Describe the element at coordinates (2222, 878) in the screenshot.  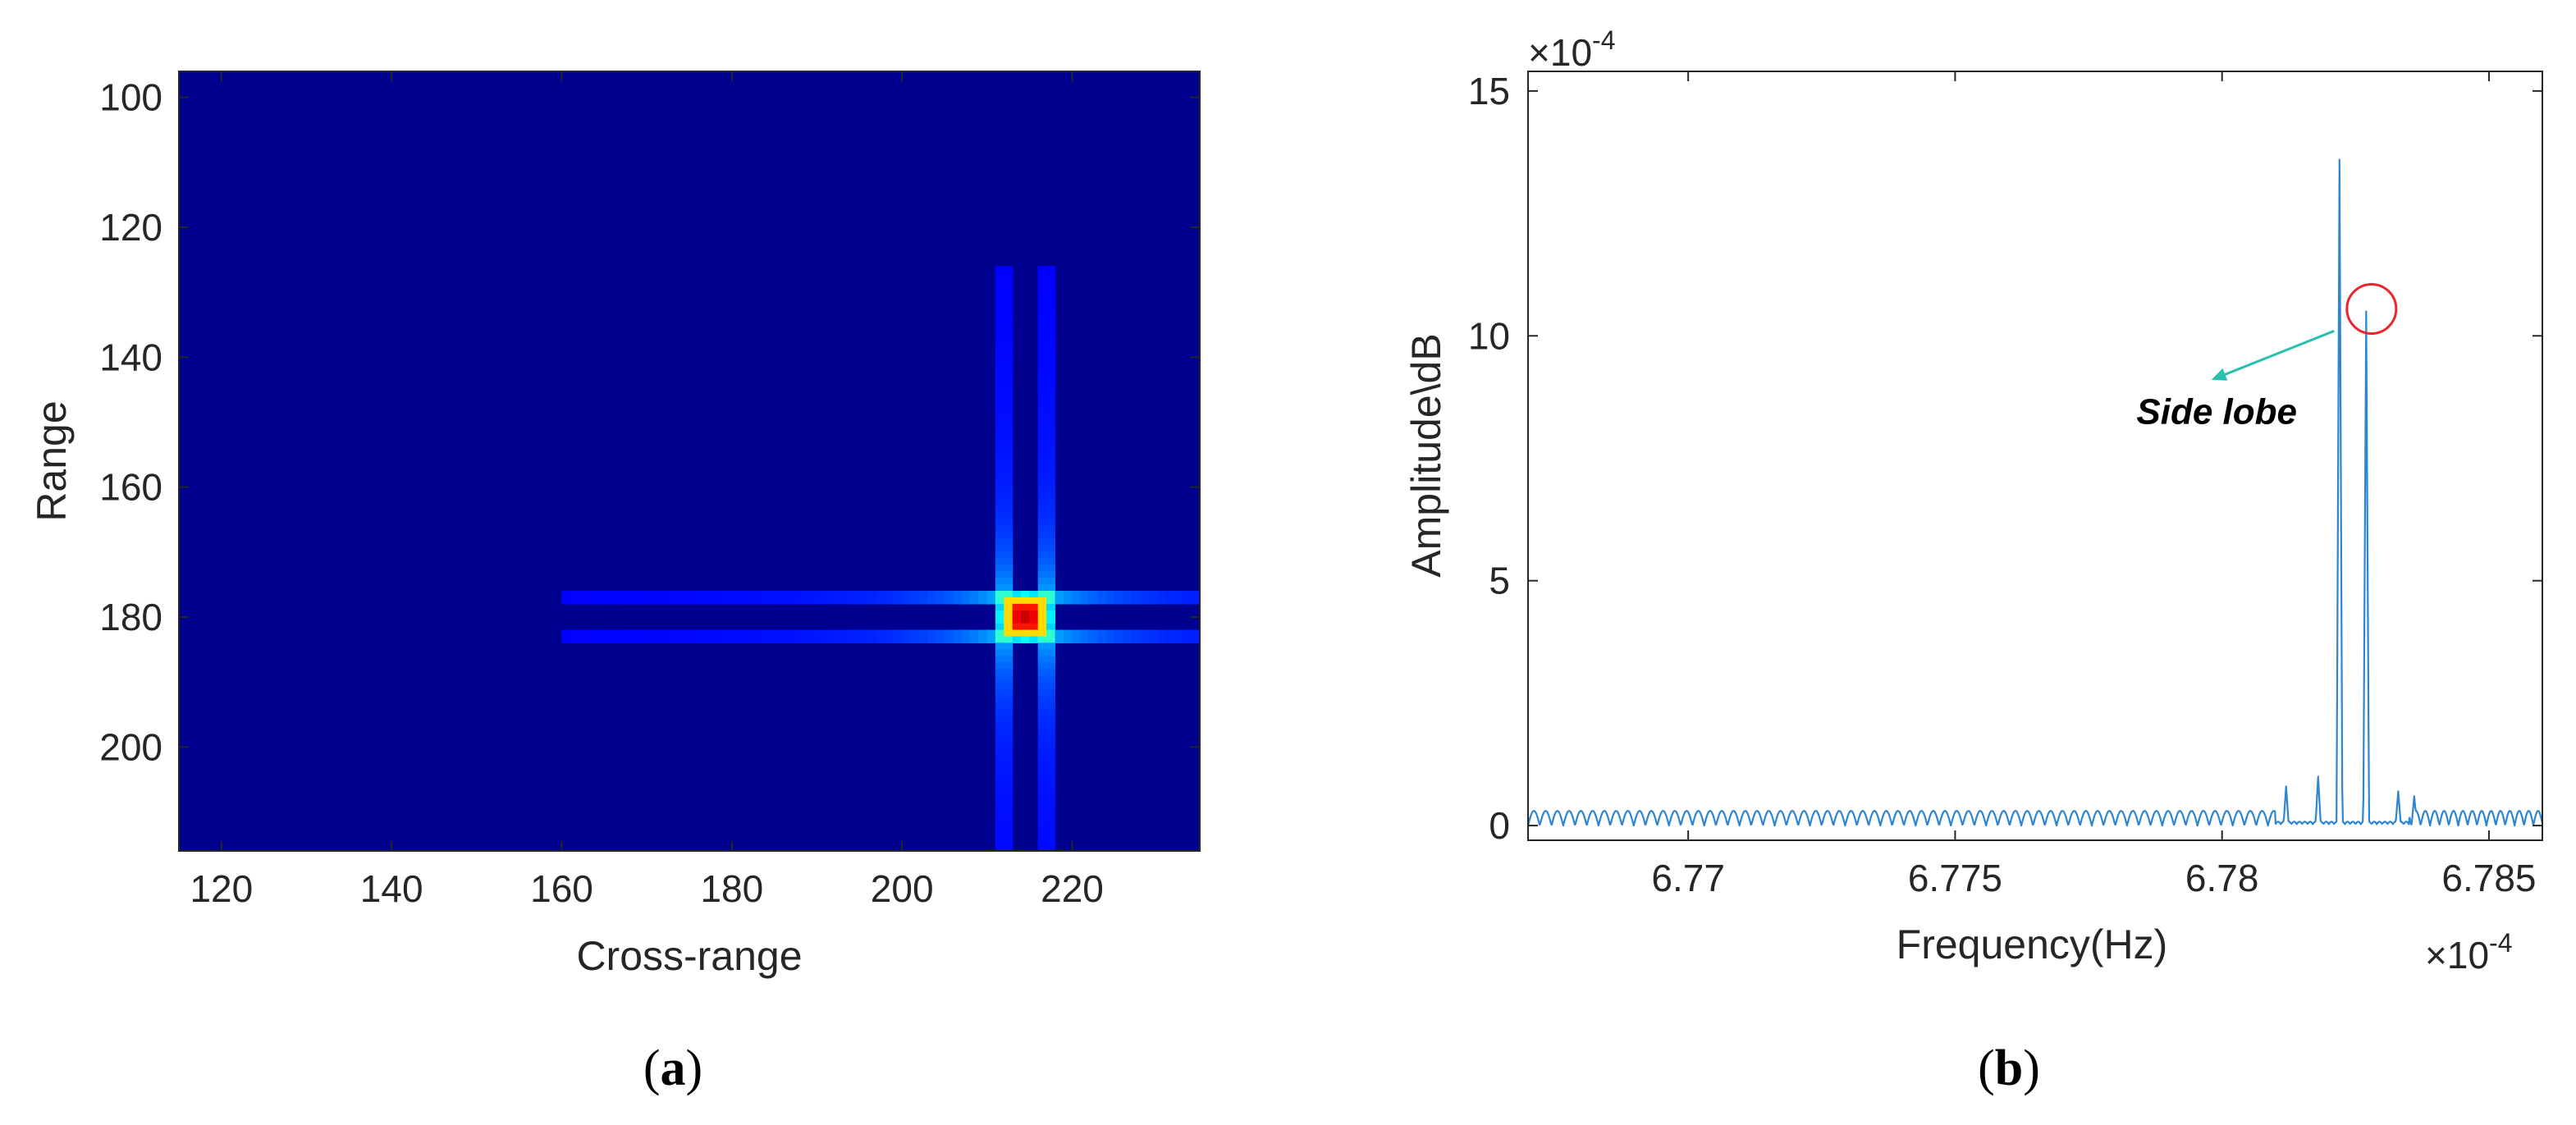
I see `x-tick-label: 6.78` at that location.